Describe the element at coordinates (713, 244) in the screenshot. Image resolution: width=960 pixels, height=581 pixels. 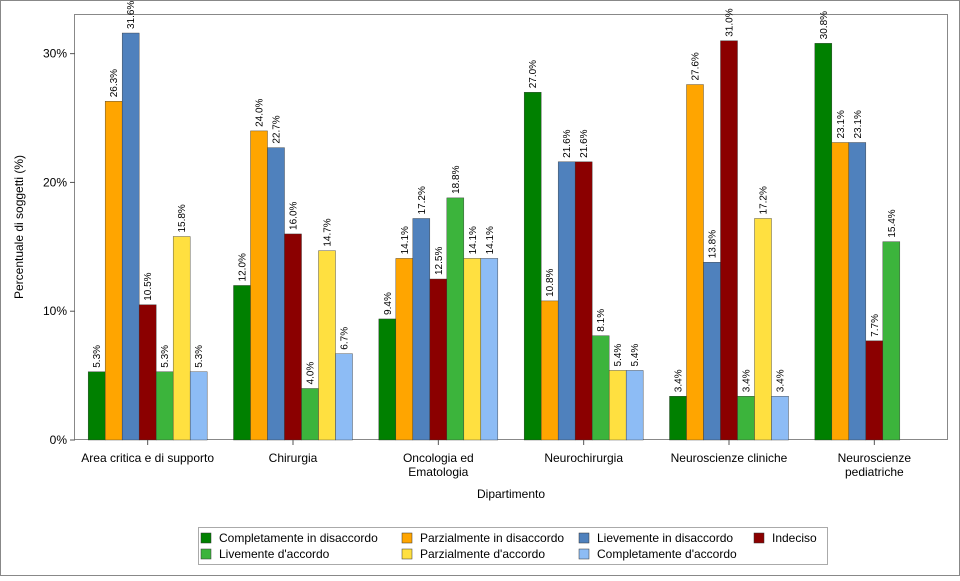
I see `bar-value-label: 13.8%` at that location.